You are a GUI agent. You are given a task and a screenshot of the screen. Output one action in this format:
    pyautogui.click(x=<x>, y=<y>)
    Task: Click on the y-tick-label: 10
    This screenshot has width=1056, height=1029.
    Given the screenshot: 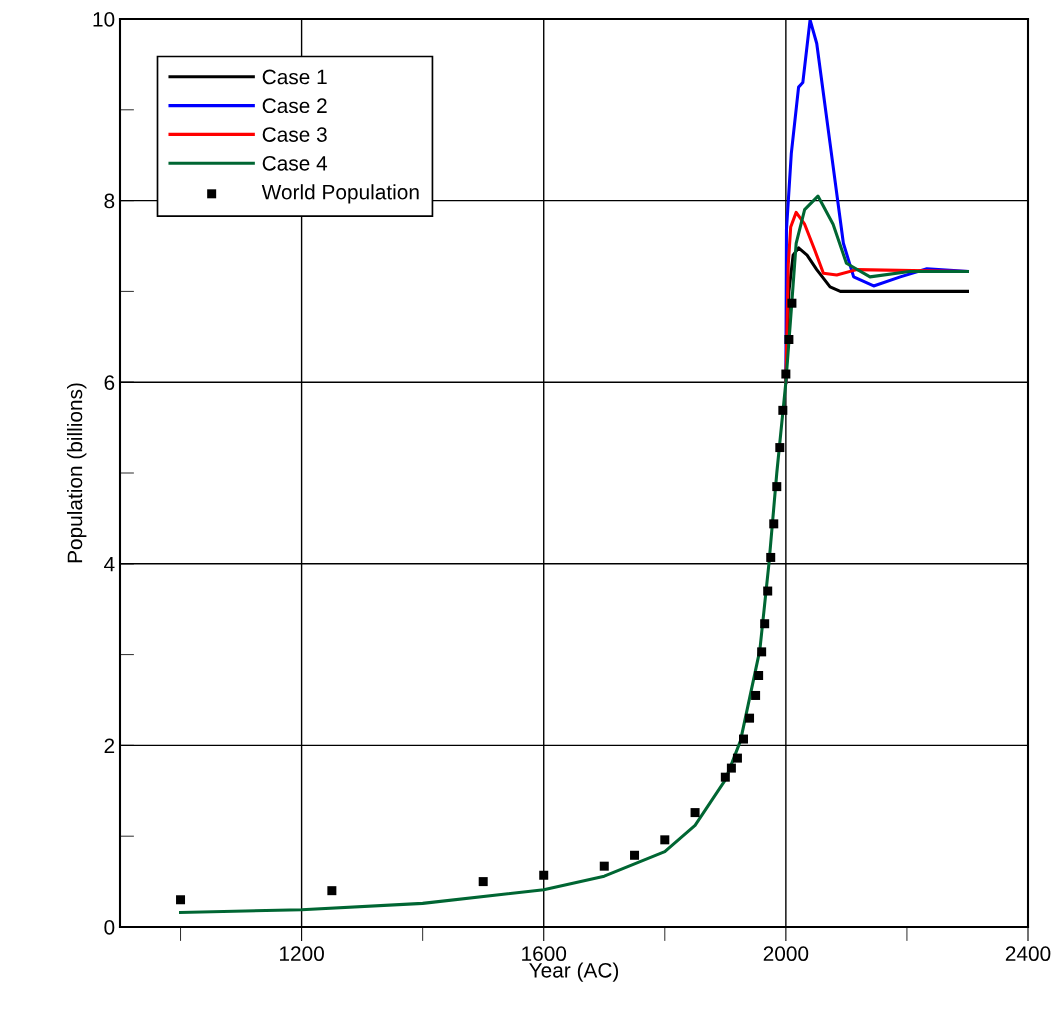 What is the action you would take?
    pyautogui.click(x=104, y=19)
    